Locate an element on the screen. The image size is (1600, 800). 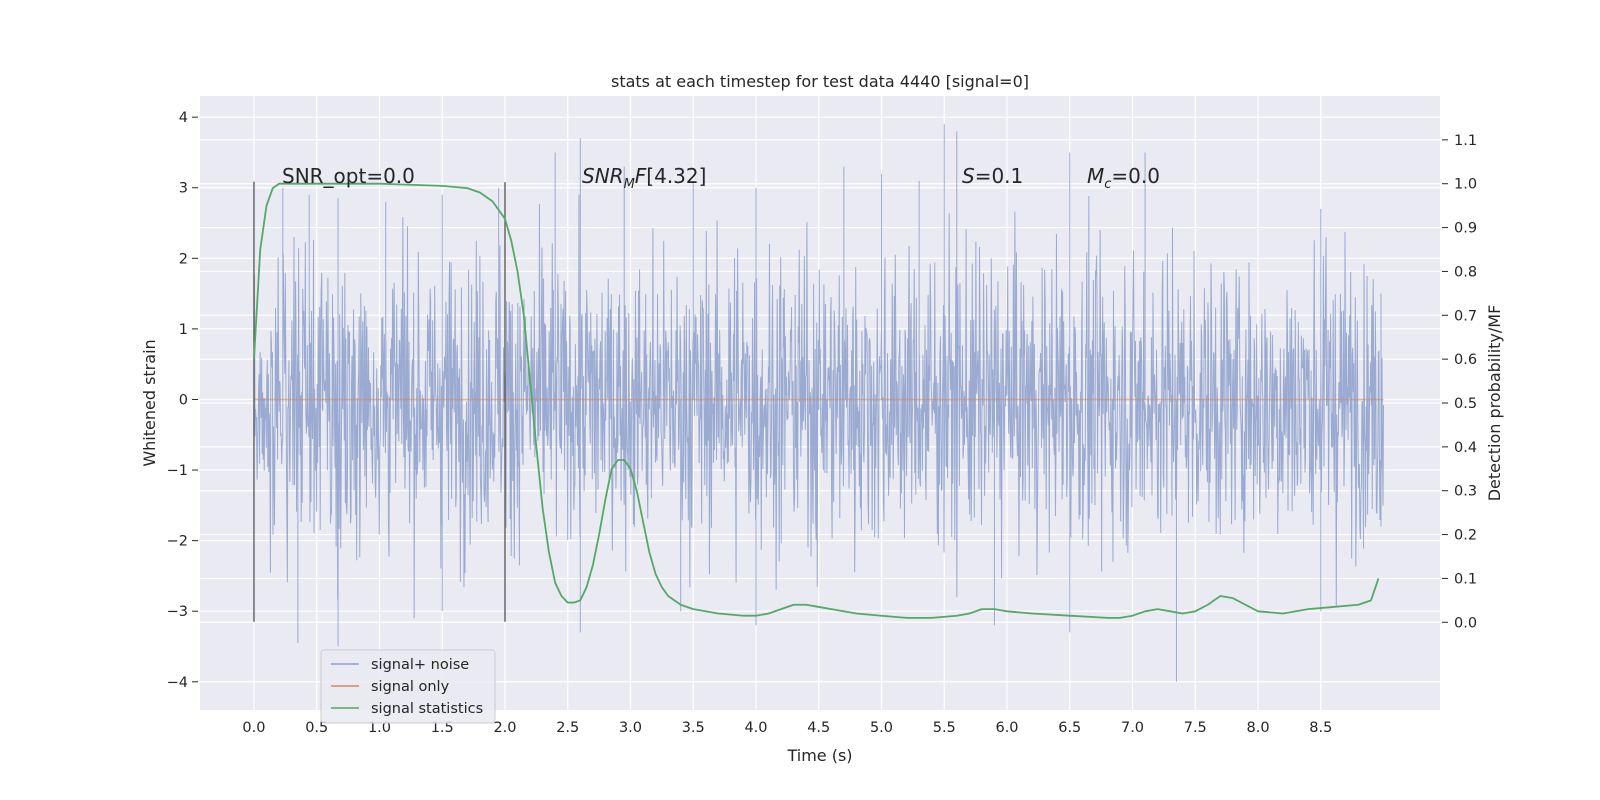
y2-tick-label: 0.4 is located at coordinates (1465, 448).